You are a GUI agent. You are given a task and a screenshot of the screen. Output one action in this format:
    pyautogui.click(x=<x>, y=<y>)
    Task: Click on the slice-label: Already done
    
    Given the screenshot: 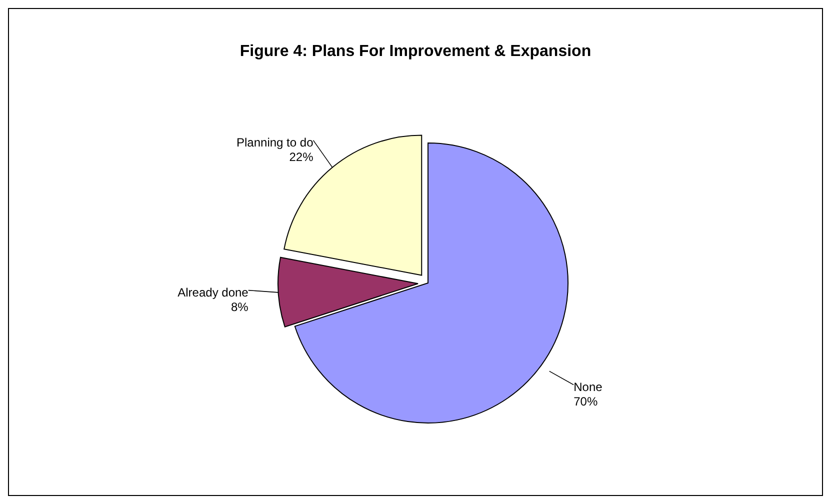 What is the action you would take?
    pyautogui.click(x=213, y=293)
    